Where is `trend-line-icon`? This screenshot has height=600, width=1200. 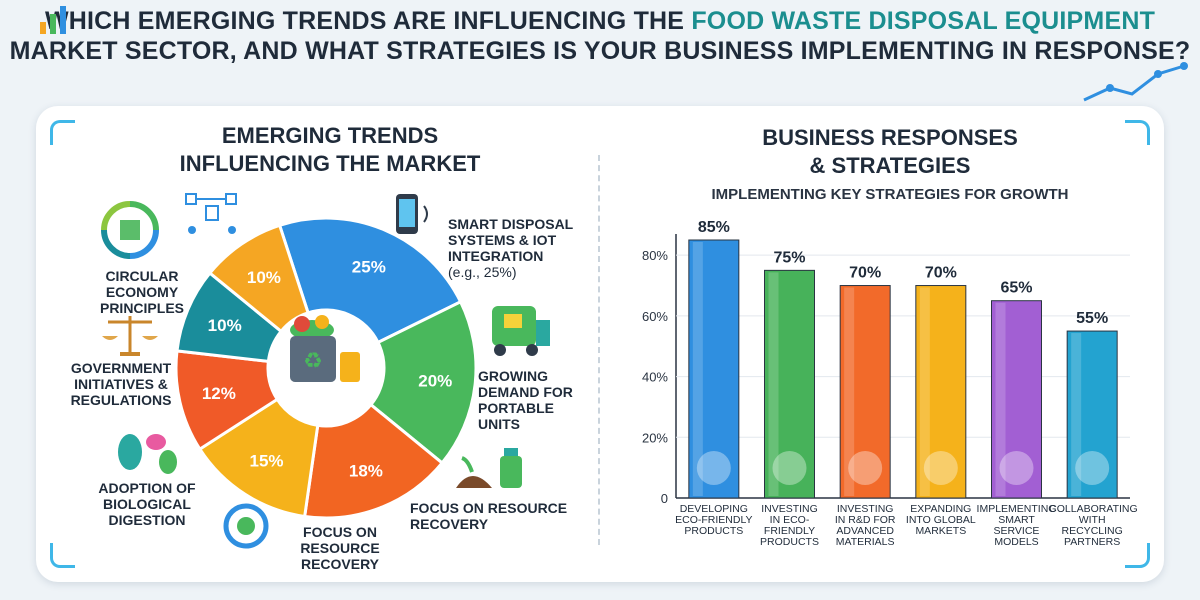 trend-line-icon is located at coordinates (1135, 82).